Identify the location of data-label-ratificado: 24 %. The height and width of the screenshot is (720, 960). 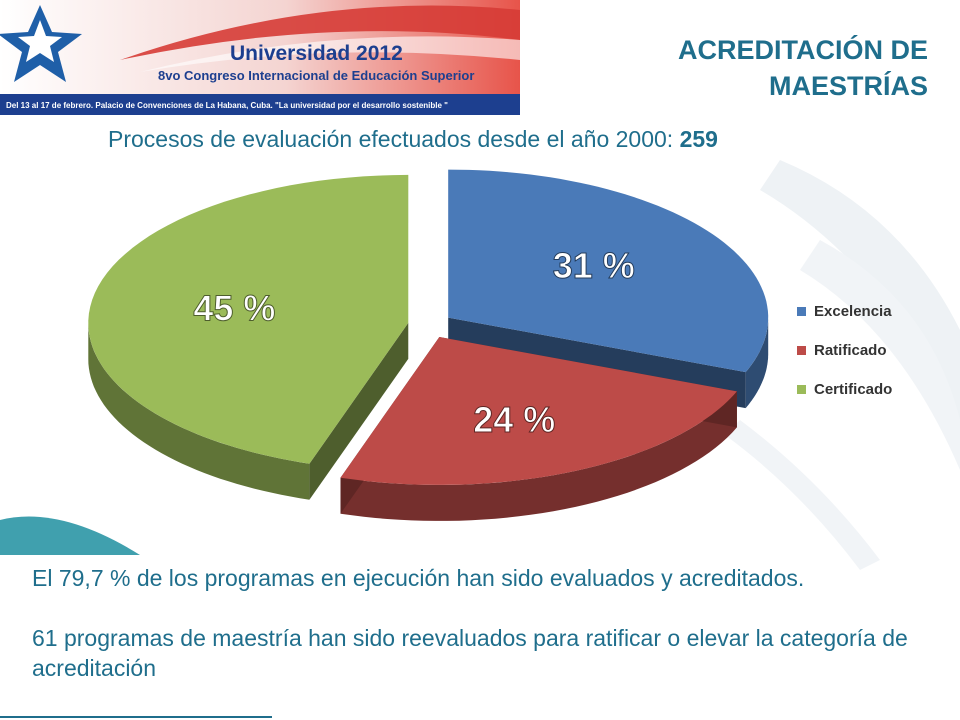
(514, 419).